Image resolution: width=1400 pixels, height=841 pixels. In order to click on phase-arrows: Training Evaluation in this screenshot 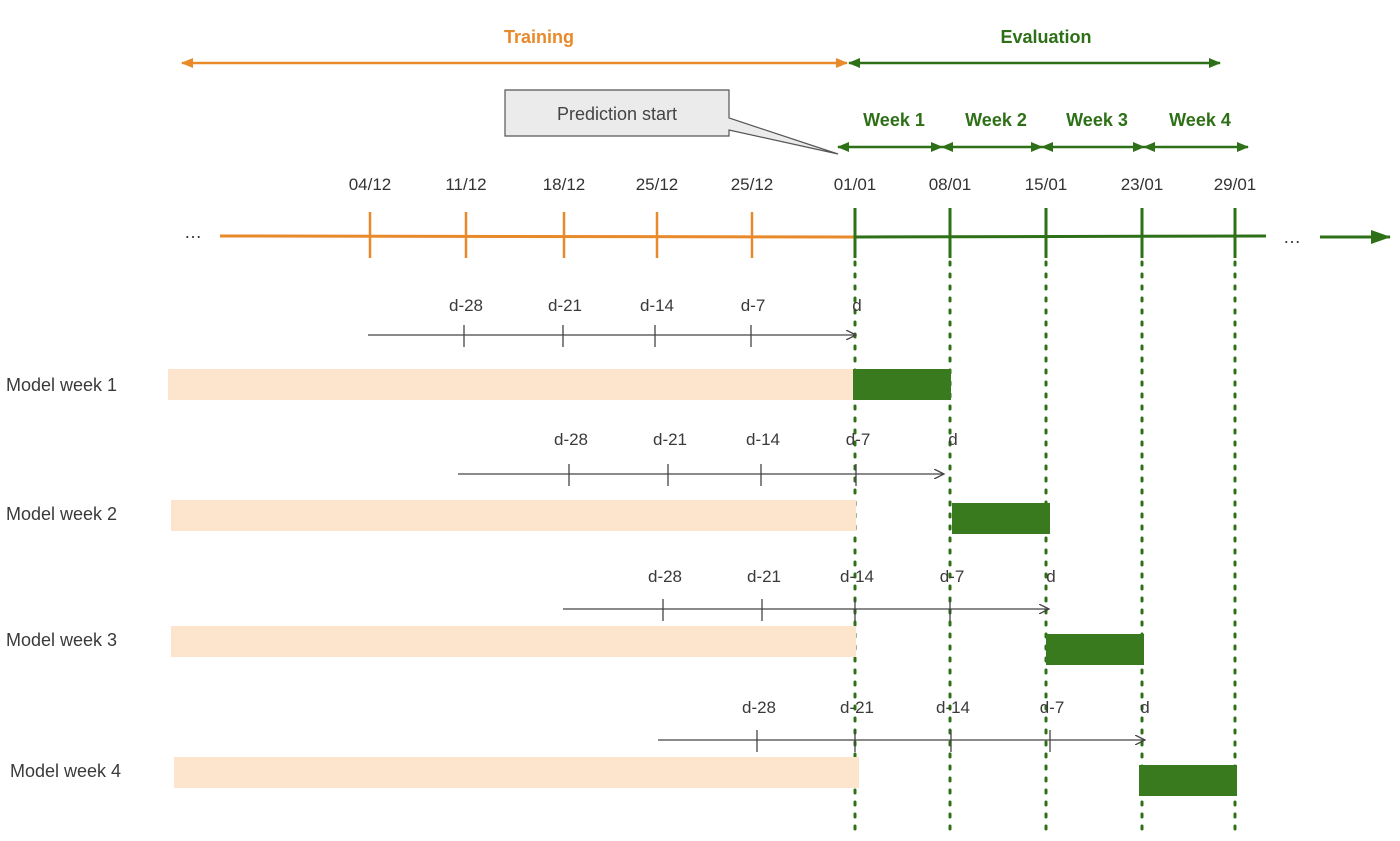, I will do `click(701, 47)`.